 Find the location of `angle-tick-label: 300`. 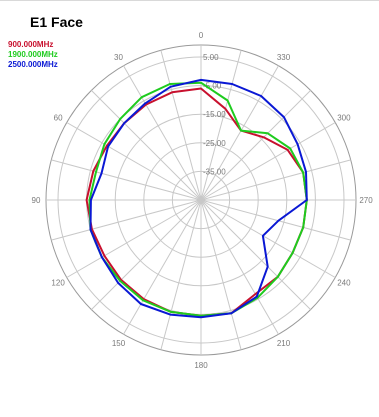

angle-tick-label: 300 is located at coordinates (344, 118).